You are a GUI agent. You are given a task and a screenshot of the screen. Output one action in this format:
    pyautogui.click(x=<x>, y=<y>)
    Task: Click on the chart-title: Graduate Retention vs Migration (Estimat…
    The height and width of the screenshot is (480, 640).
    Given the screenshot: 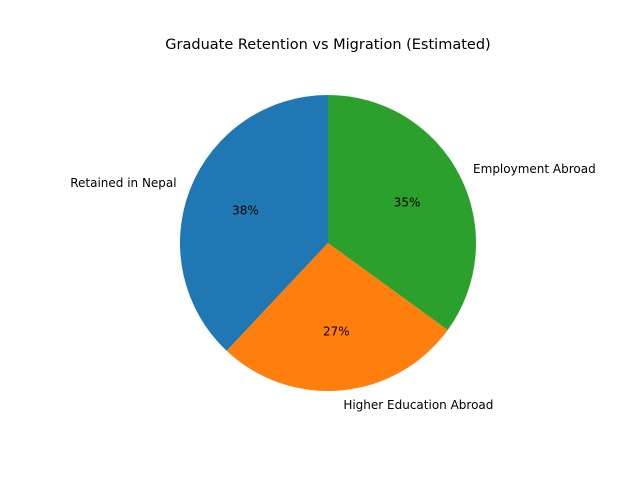 What is the action you would take?
    pyautogui.click(x=327, y=45)
    